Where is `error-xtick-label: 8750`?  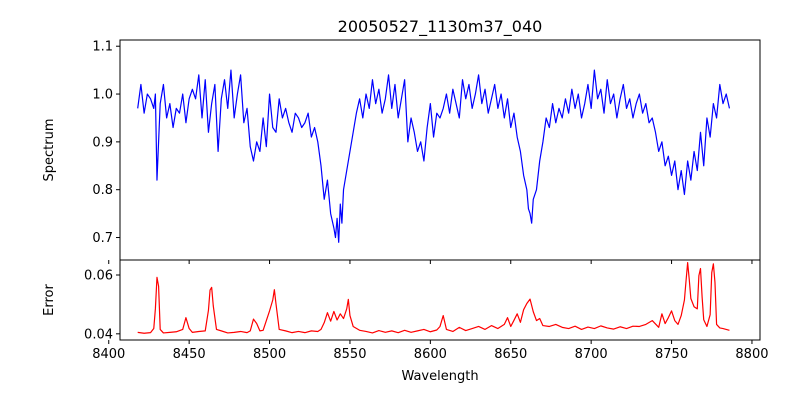
error-xtick-label: 8750 is located at coordinates (671, 354).